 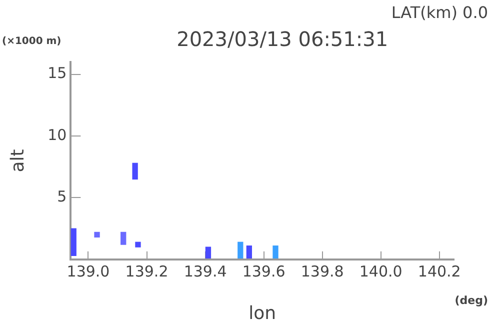 What do you see at coordinates (264, 271) in the screenshot?
I see `x-tick-label: 139.6` at bounding box center [264, 271].